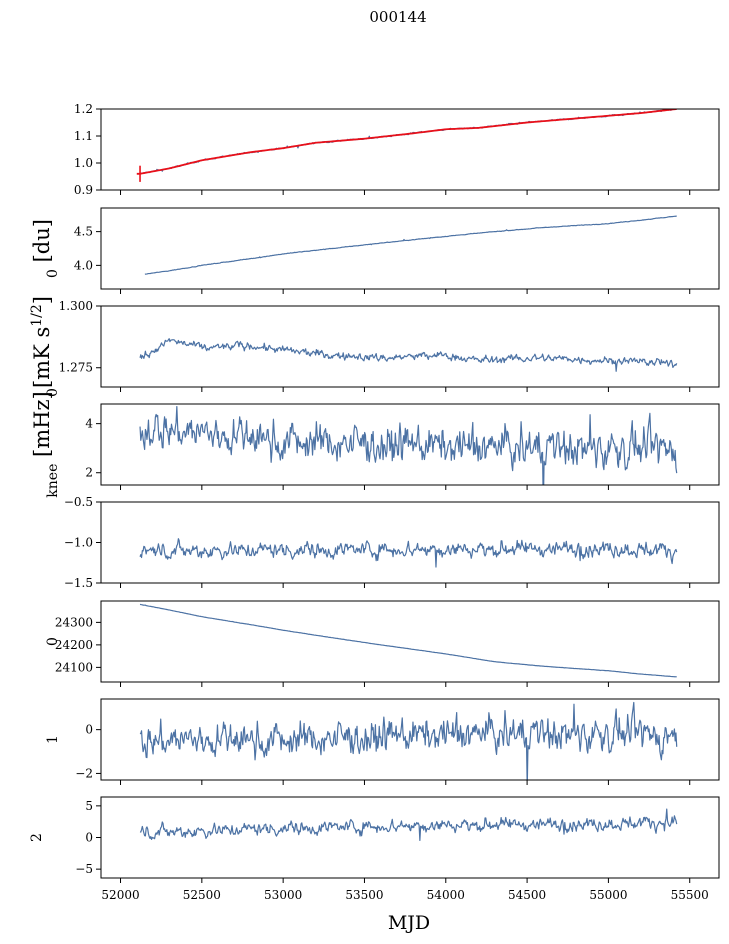 This screenshot has width=729, height=944. Describe the element at coordinates (89, 473) in the screenshot. I see `y-tick-label: 2` at that location.